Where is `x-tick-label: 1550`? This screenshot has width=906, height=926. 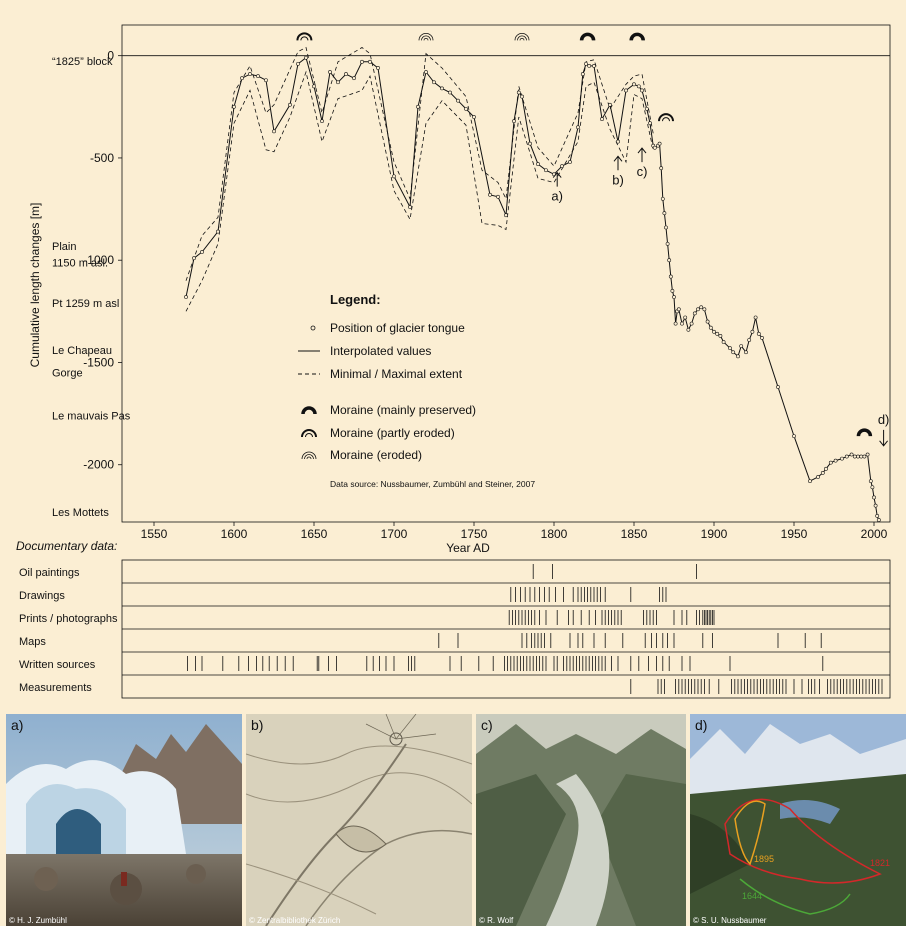 x-tick-label: 1550 is located at coordinates (154, 534).